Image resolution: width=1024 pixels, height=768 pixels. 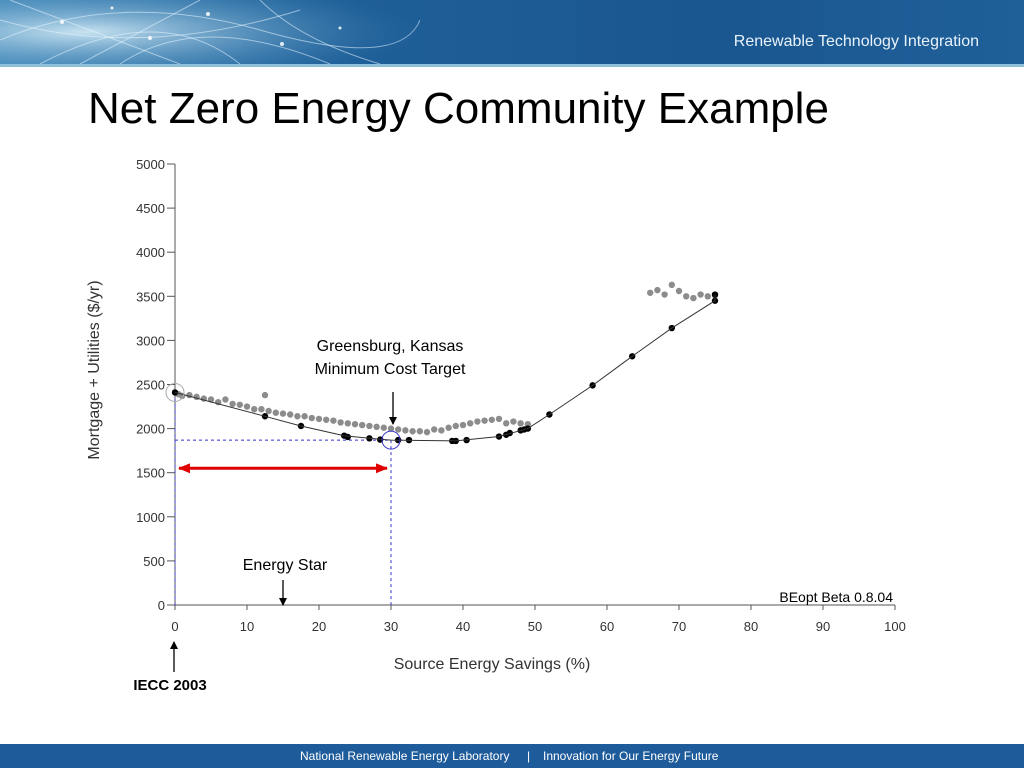 What do you see at coordinates (405, 756) in the screenshot?
I see `footer-org: National Renewable Energy Laboratory` at bounding box center [405, 756].